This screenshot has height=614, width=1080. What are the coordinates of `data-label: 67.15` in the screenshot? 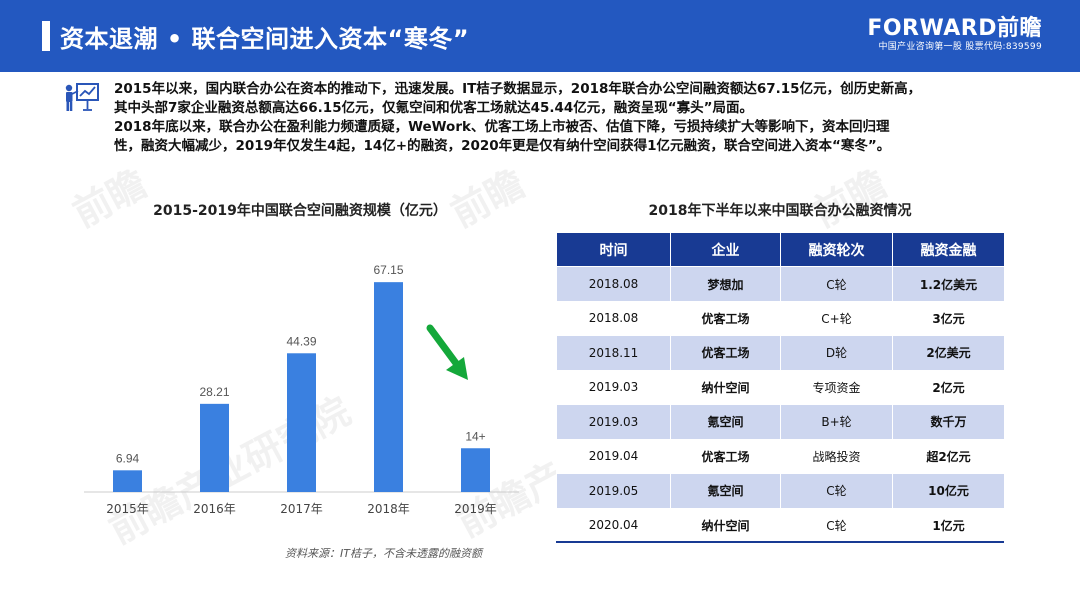 It's located at (388, 270).